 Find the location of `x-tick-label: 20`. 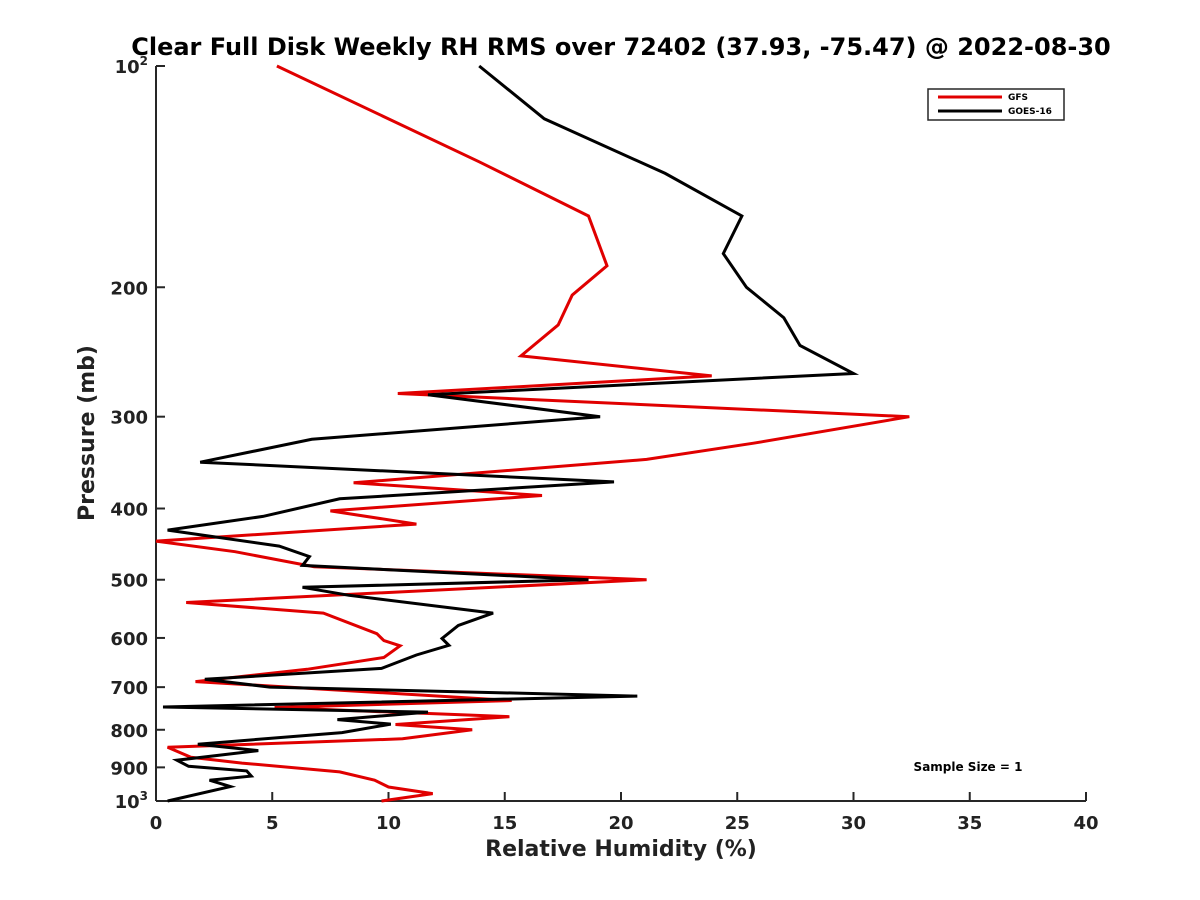

x-tick-label: 20 is located at coordinates (620, 823).